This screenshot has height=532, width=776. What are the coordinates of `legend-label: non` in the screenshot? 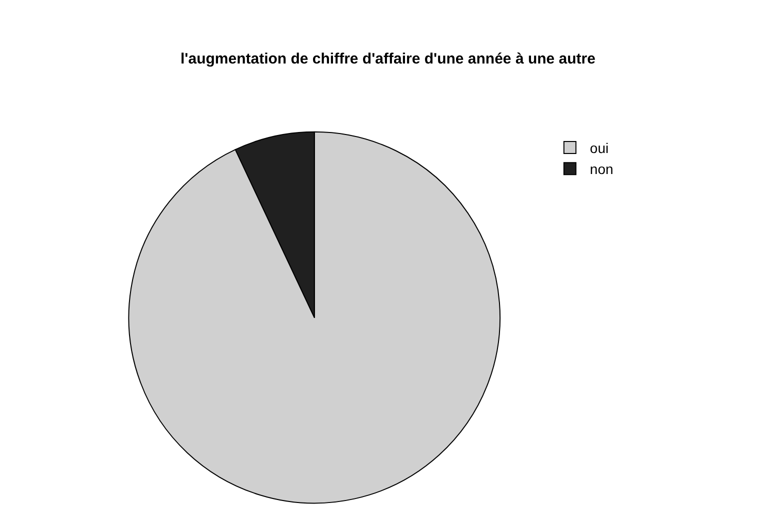 It's located at (602, 169).